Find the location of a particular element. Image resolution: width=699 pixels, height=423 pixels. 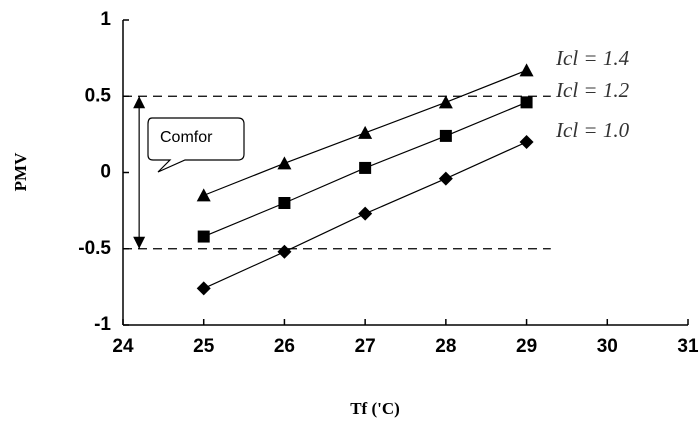

x-tick-label: 29 is located at coordinates (526, 346).